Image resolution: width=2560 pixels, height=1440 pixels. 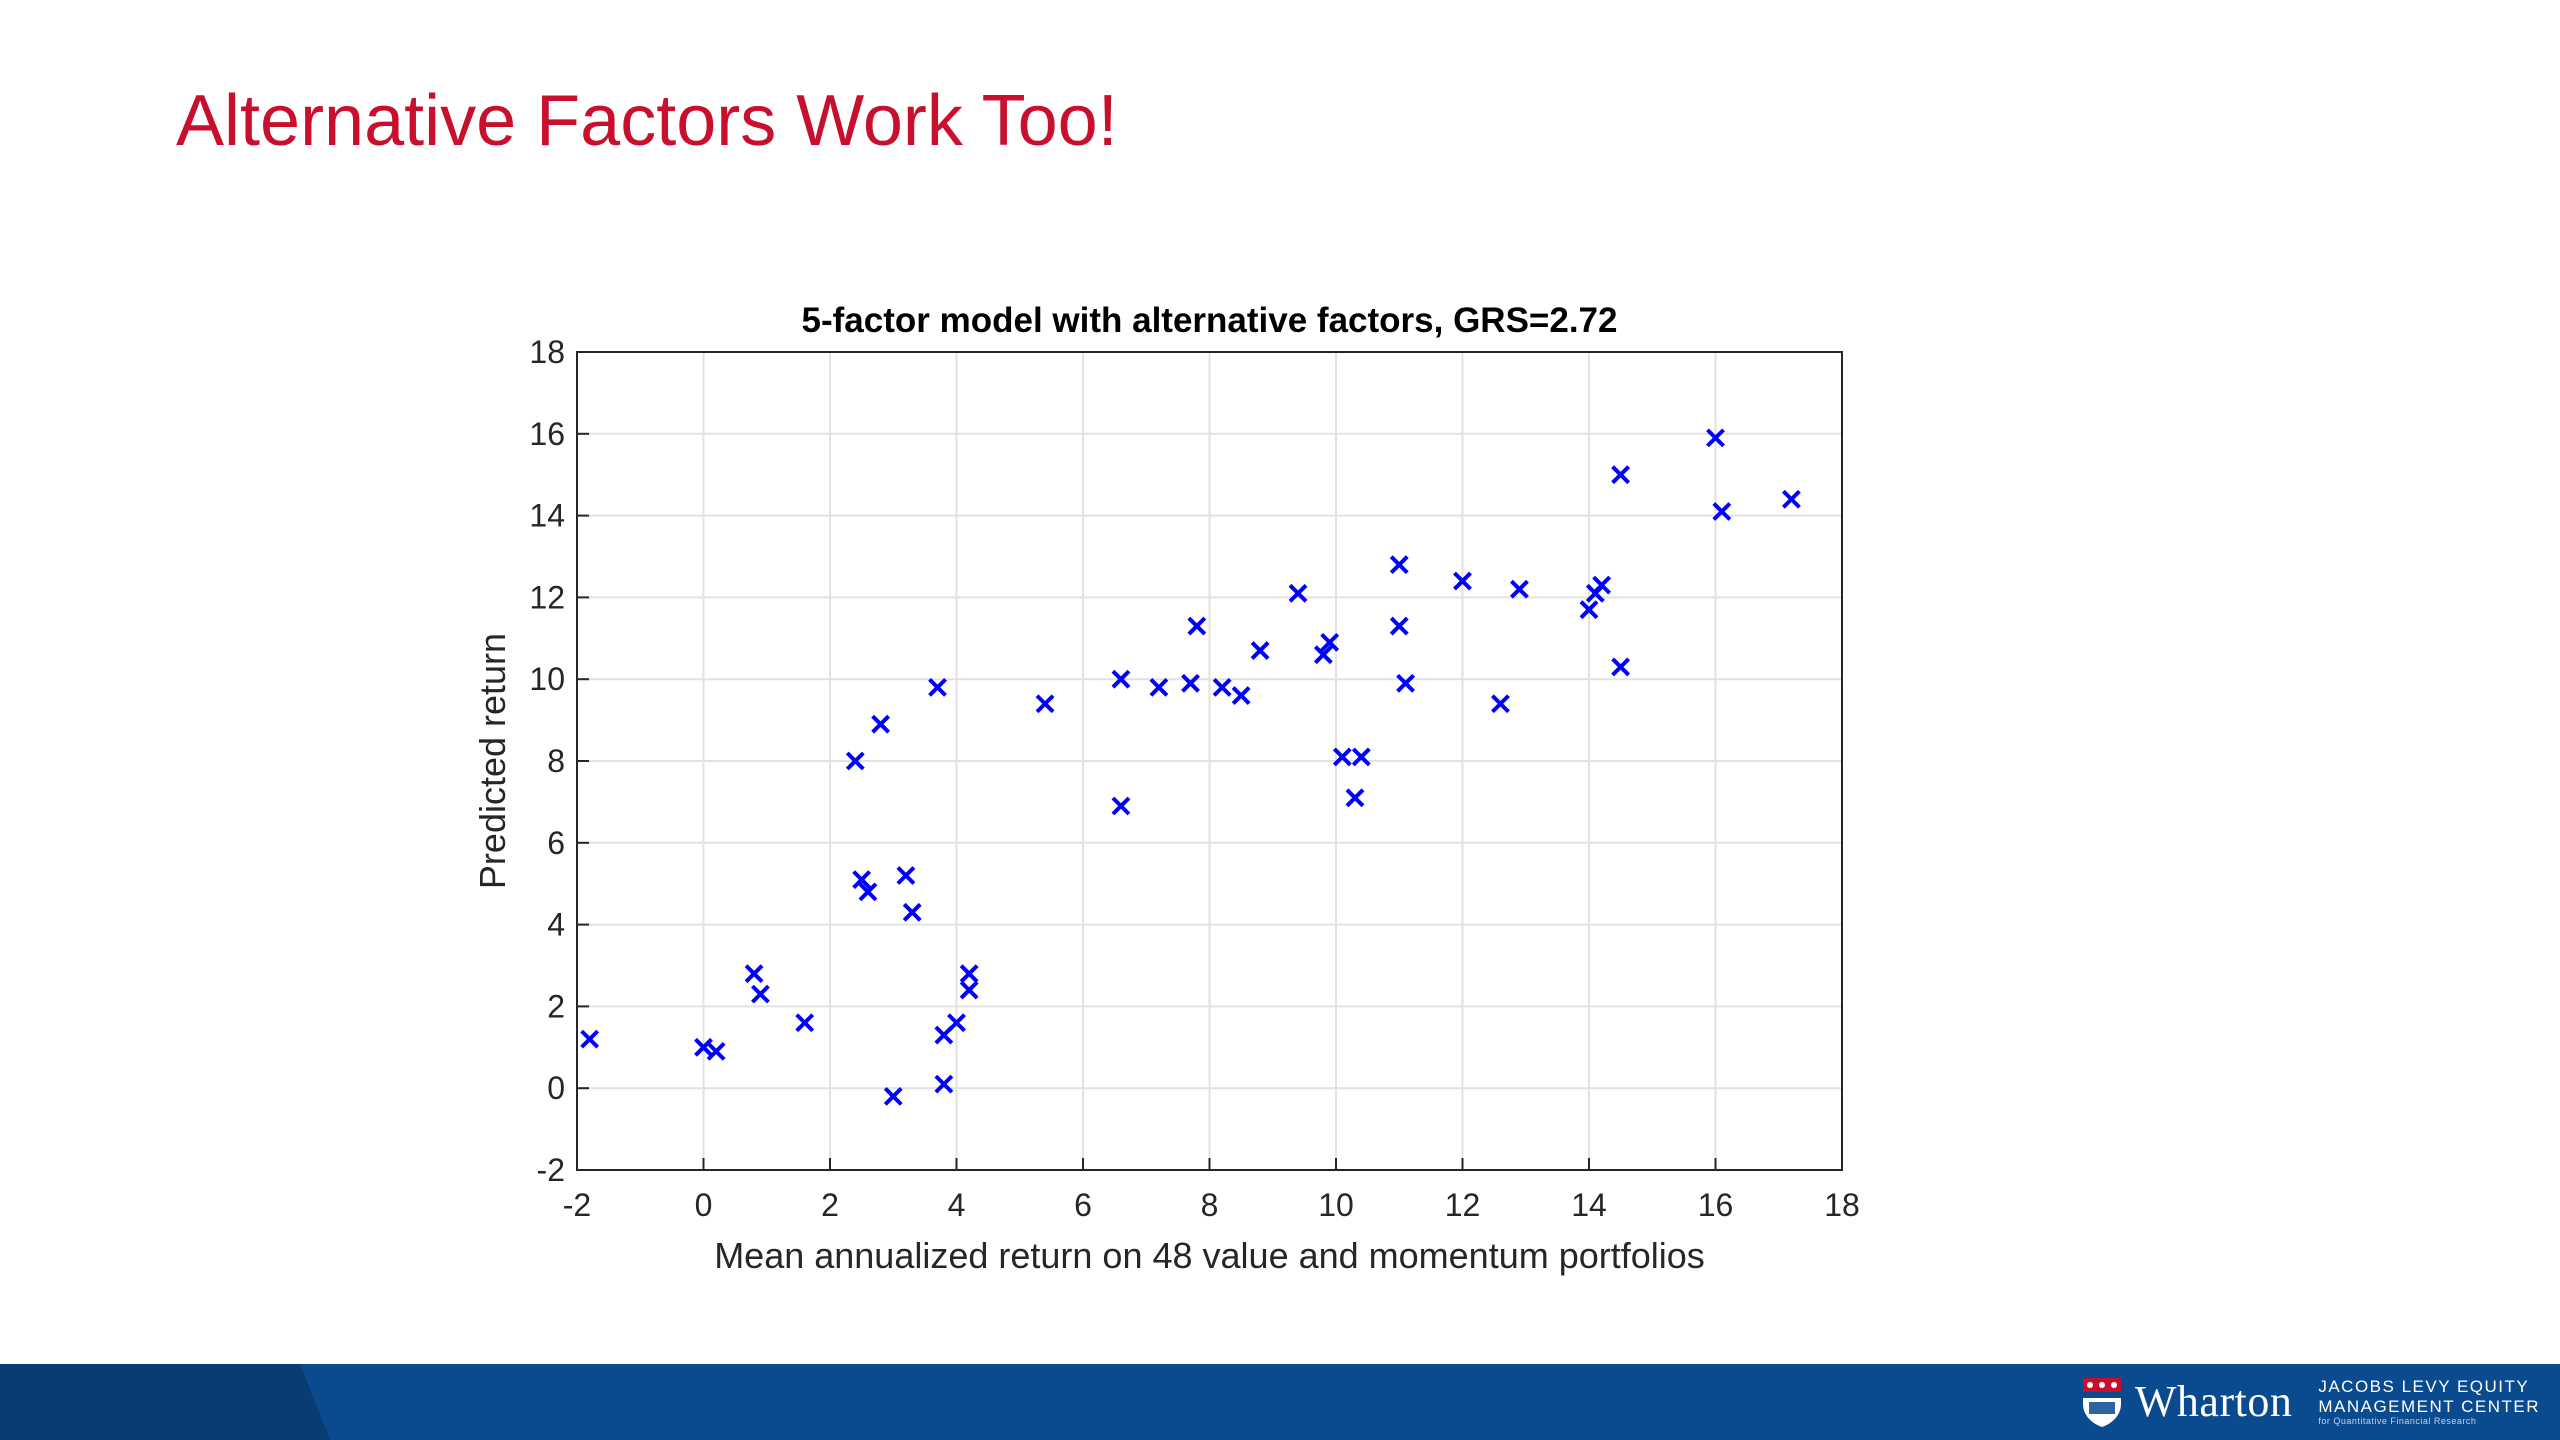 What do you see at coordinates (547, 597) in the screenshot?
I see `y-tick-label: 12` at bounding box center [547, 597].